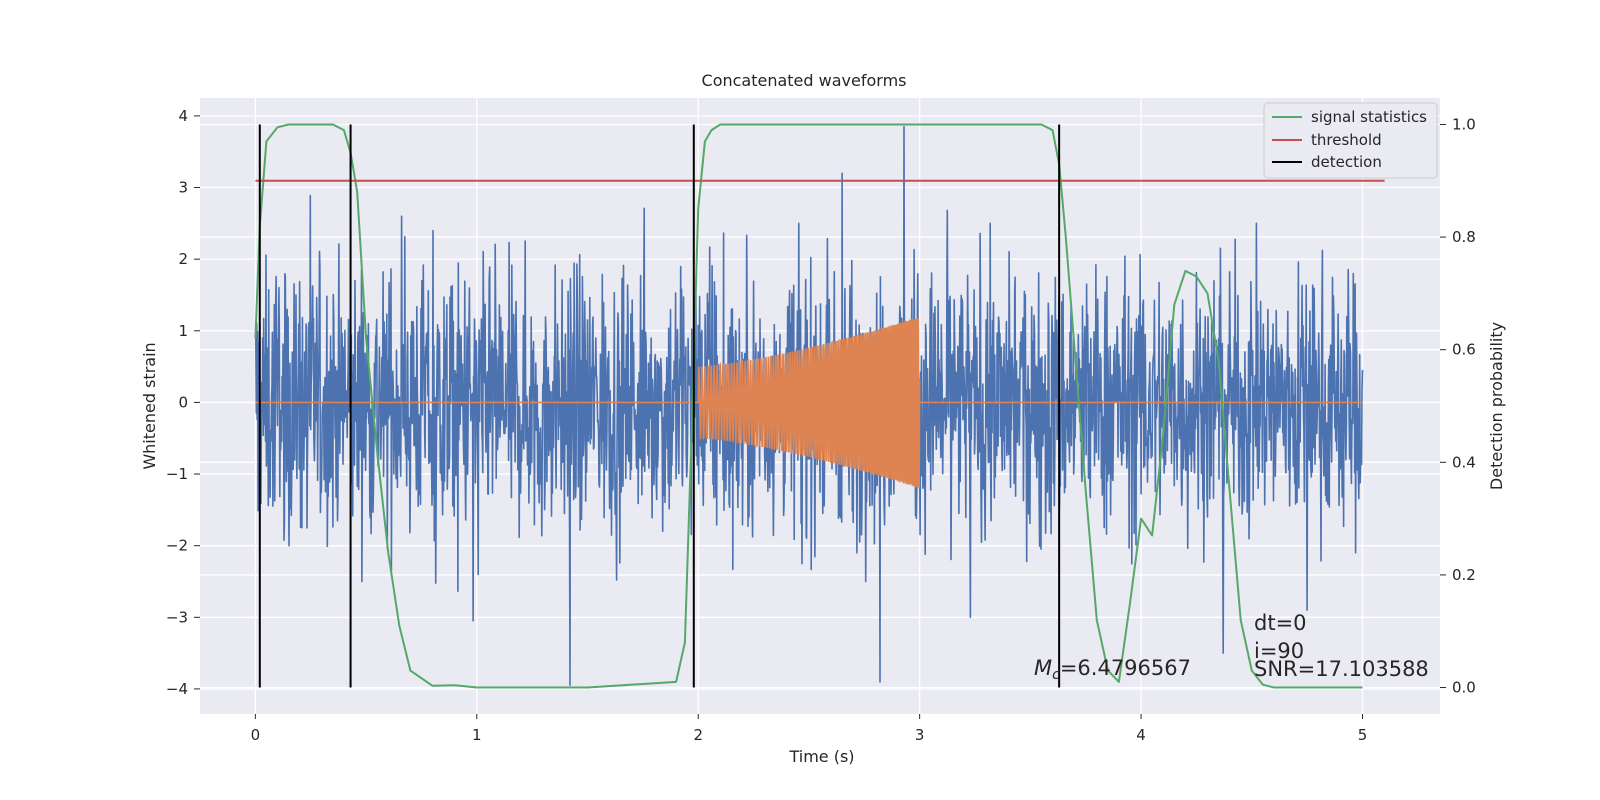 This screenshot has height=800, width=1600. What do you see at coordinates (1464, 237) in the screenshot?
I see `y2-tick-label: 0.8` at bounding box center [1464, 237].